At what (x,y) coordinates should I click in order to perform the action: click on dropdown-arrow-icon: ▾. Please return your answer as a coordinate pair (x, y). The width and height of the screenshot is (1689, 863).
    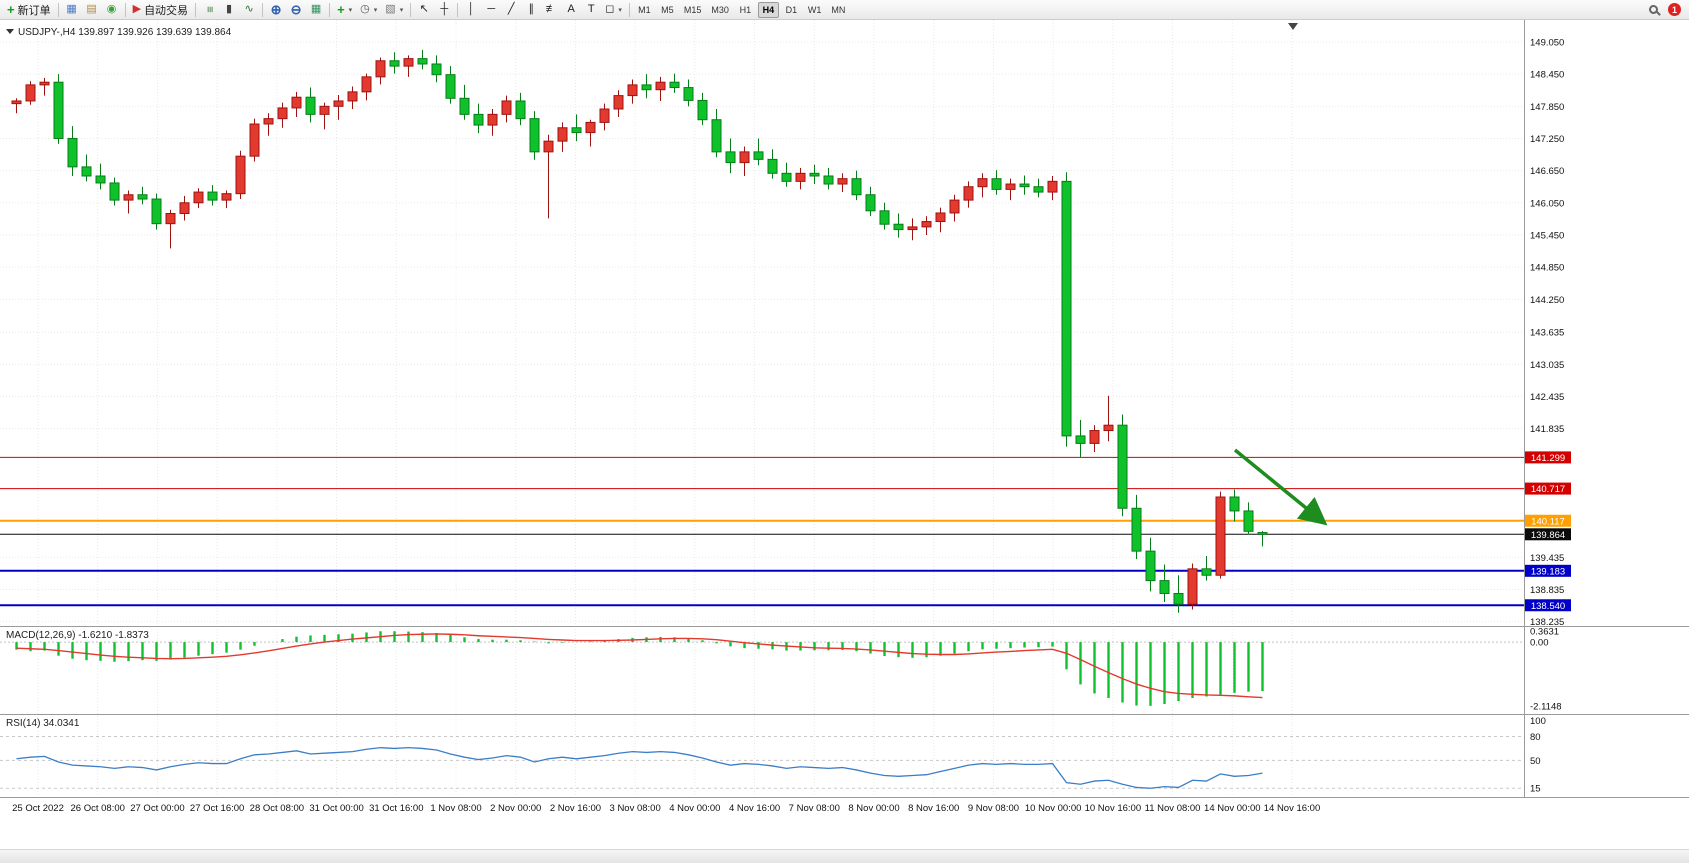
    Looking at the image, I should click on (620, 10).